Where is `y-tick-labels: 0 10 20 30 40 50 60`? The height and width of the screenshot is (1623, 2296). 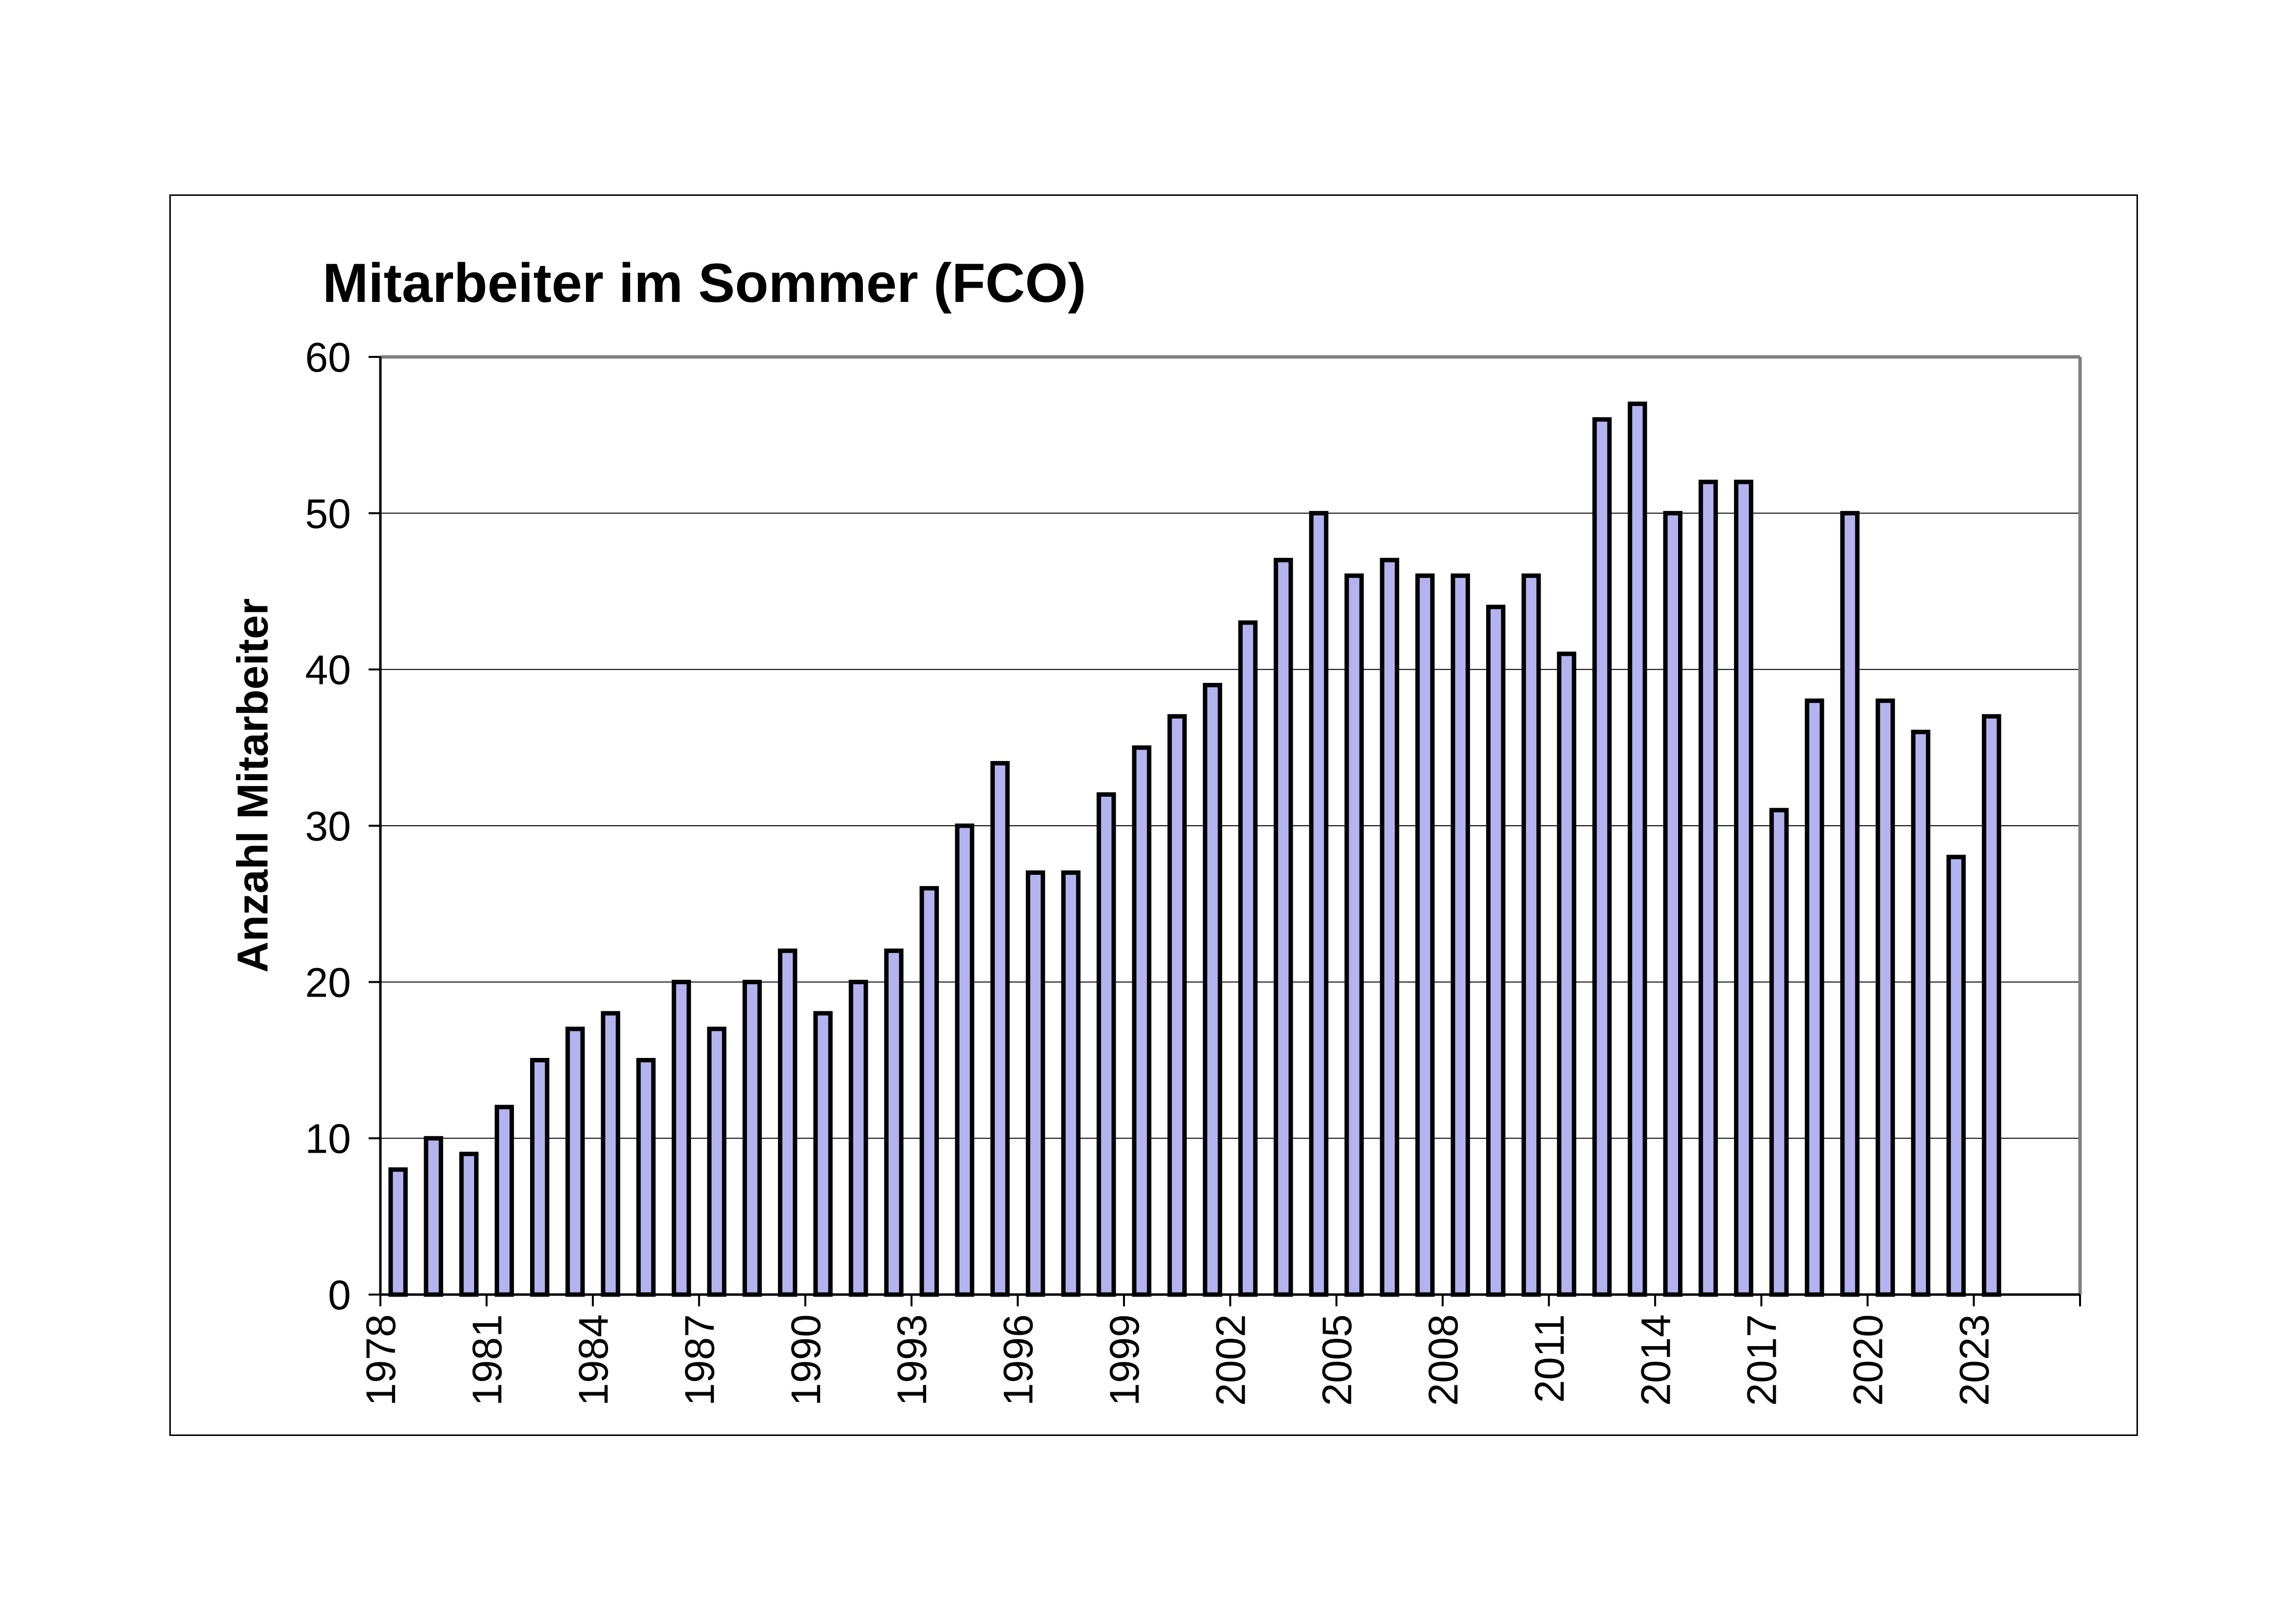 y-tick-labels: 0 10 20 30 40 50 60 is located at coordinates (328, 826).